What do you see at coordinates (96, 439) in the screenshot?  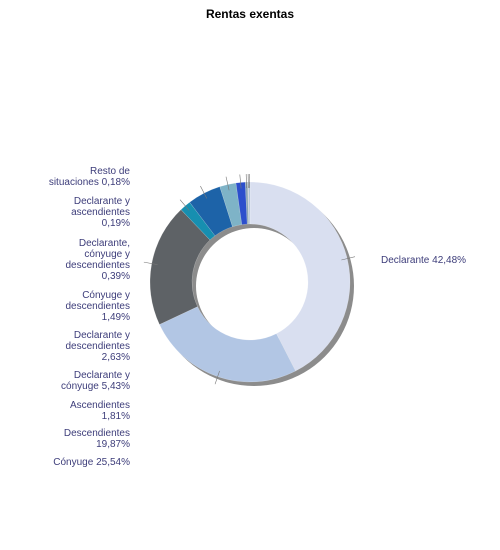 I see `slice-label-2: Descendientes 19,87%` at bounding box center [96, 439].